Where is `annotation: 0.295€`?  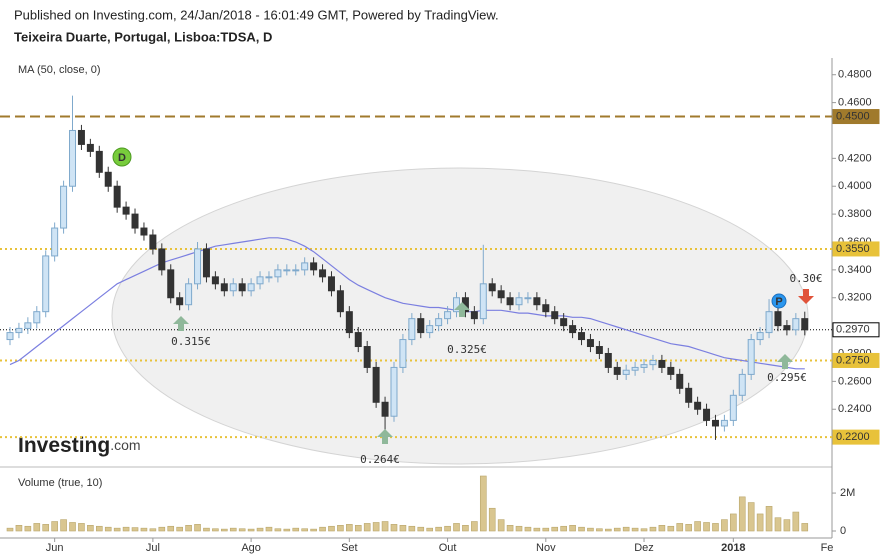
annotation: 0.295€ is located at coordinates (787, 377).